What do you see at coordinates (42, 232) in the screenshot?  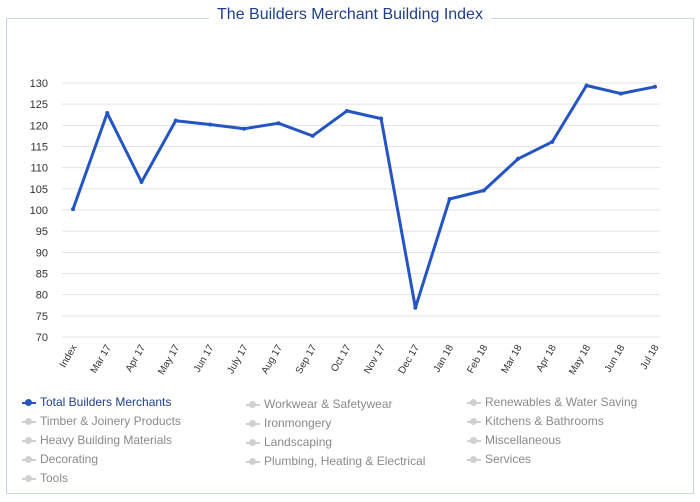 I see `y-tick-label: 95` at bounding box center [42, 232].